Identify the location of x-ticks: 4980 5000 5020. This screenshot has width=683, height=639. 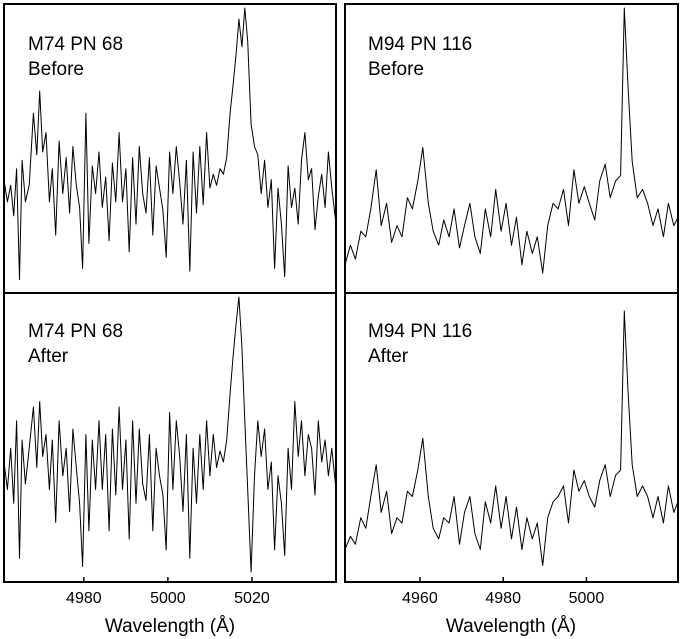
(168, 592).